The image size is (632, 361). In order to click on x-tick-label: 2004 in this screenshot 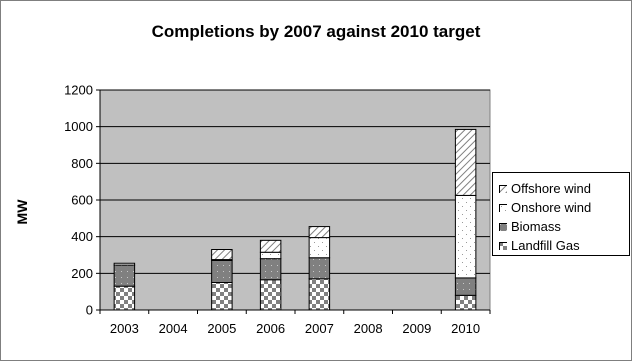, I will do `click(173, 328)`.